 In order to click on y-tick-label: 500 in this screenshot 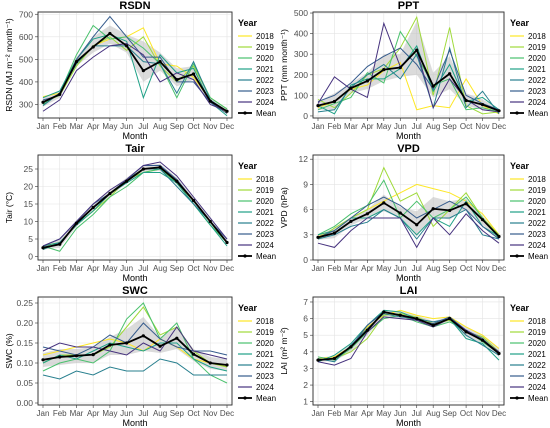, I will do `click(26, 59)`.